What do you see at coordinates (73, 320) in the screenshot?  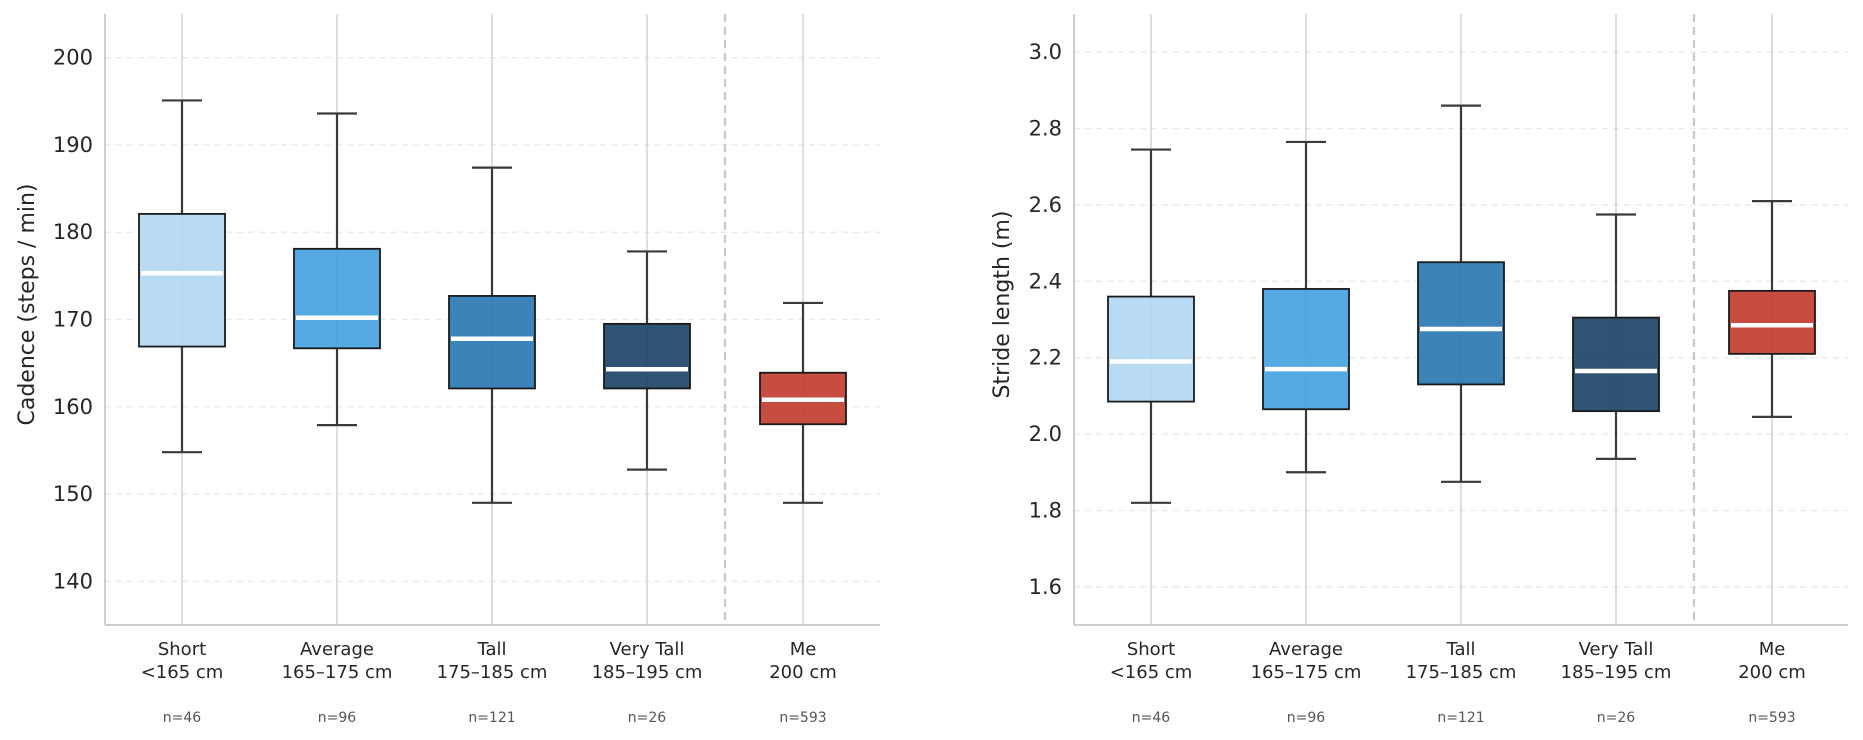 I see `y-tick-label: 170` at bounding box center [73, 320].